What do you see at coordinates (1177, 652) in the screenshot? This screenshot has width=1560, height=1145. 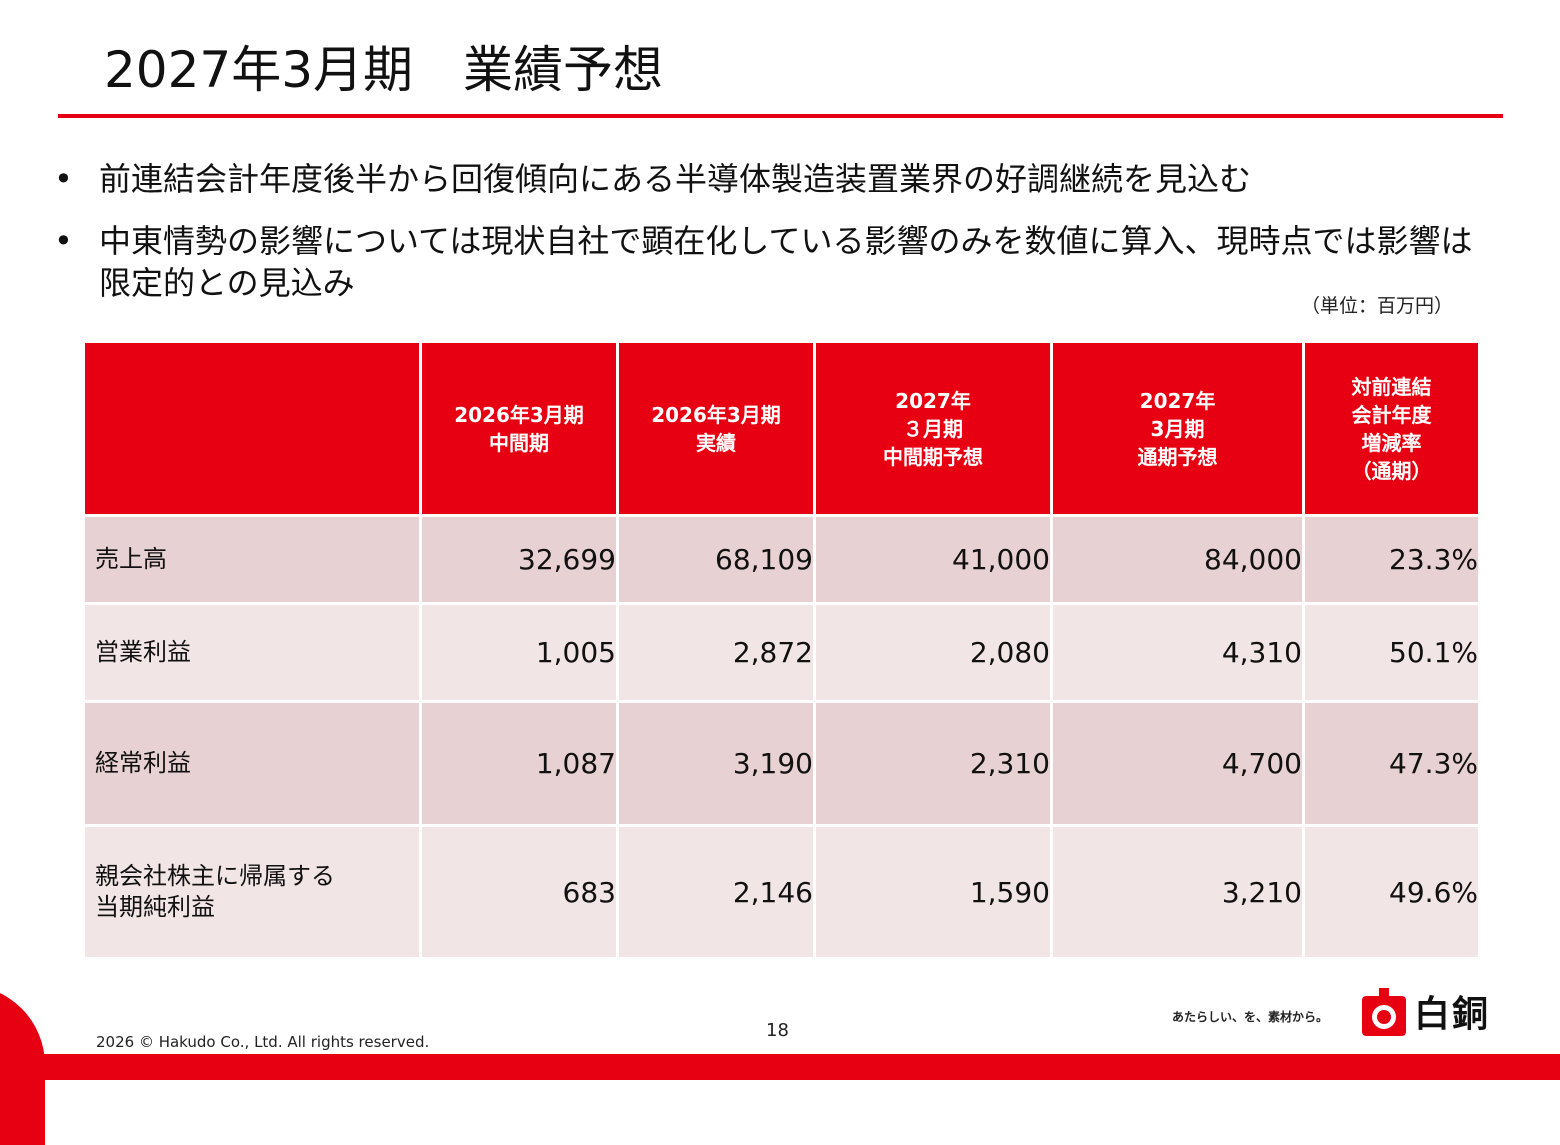 I see `table-cell: 4,310` at bounding box center [1177, 652].